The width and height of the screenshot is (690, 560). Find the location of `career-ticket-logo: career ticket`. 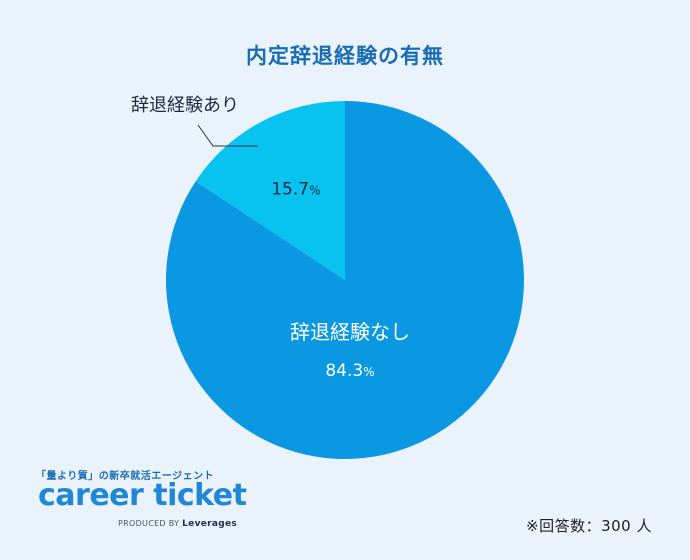

career-ticket-logo: career ticket is located at coordinates (142, 495).